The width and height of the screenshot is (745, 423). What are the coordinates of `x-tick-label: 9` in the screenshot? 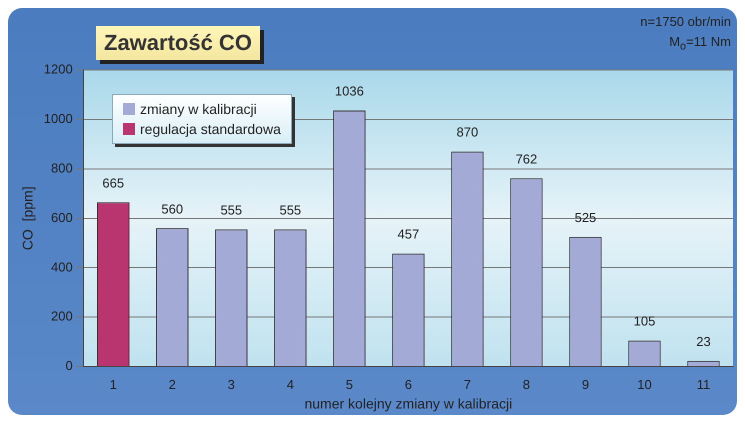 It's located at (586, 384).